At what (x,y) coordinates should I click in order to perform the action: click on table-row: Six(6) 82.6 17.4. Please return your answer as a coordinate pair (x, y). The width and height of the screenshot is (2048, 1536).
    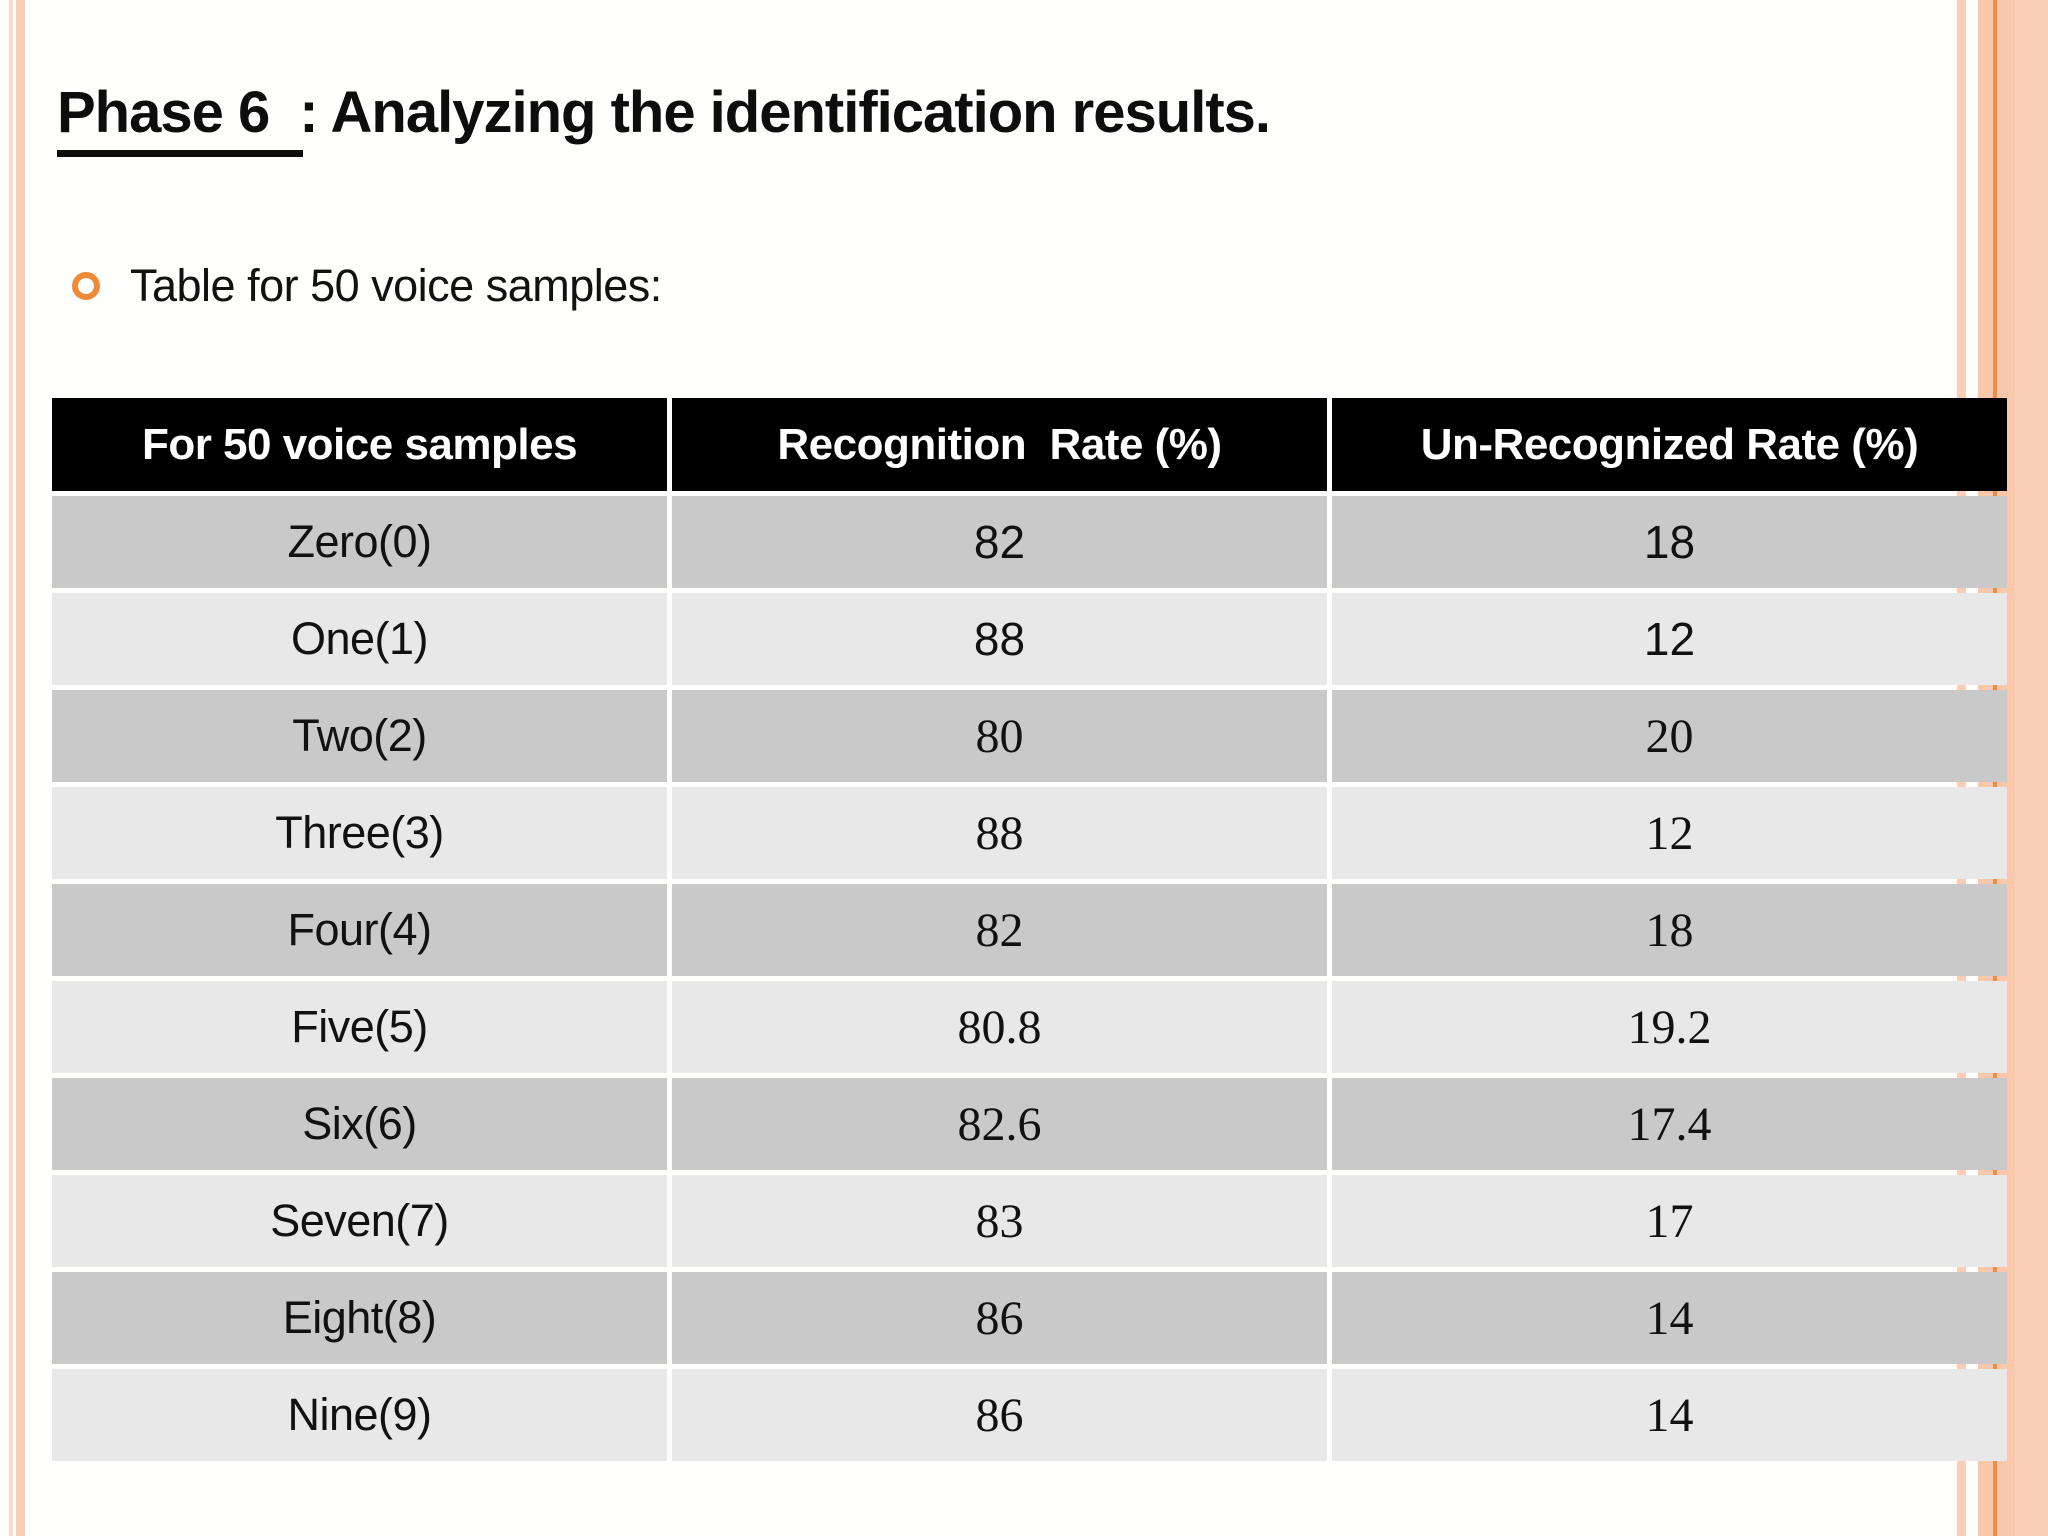
    Looking at the image, I should click on (1029, 1124).